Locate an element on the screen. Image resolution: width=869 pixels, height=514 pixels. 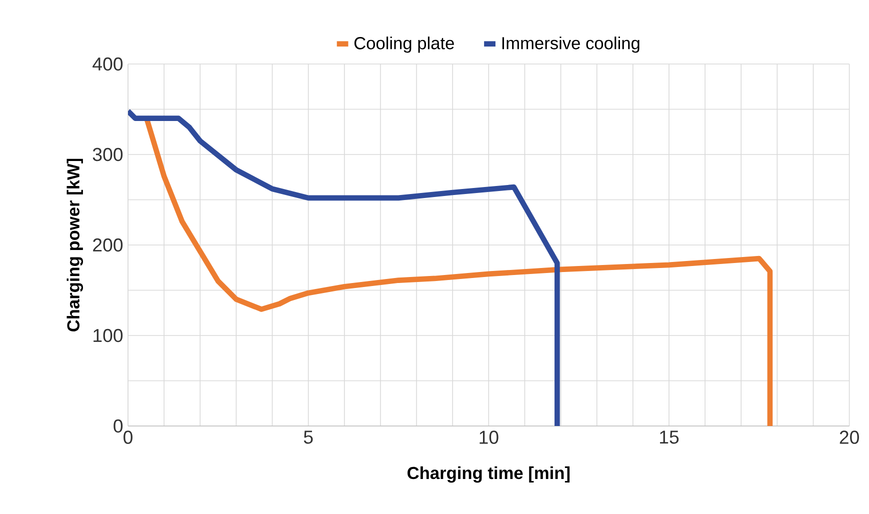
y-tick-label: 300 is located at coordinates (107, 155).